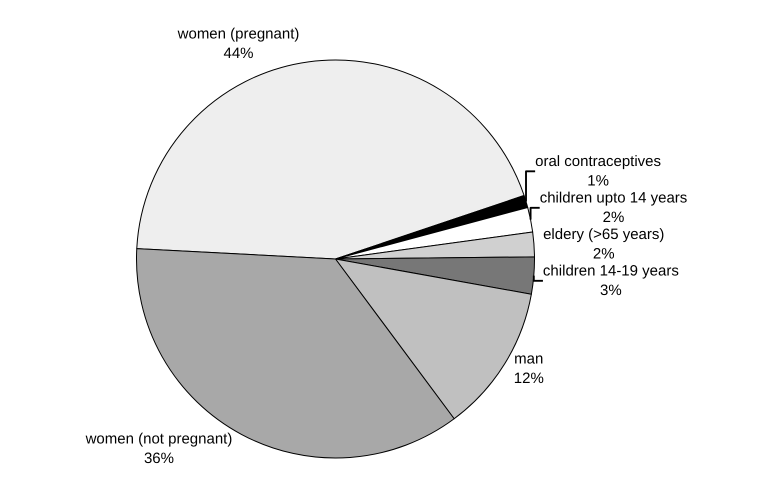 The height and width of the screenshot is (498, 771). I want to click on slice-label: children 14-19 years, so click(610, 271).